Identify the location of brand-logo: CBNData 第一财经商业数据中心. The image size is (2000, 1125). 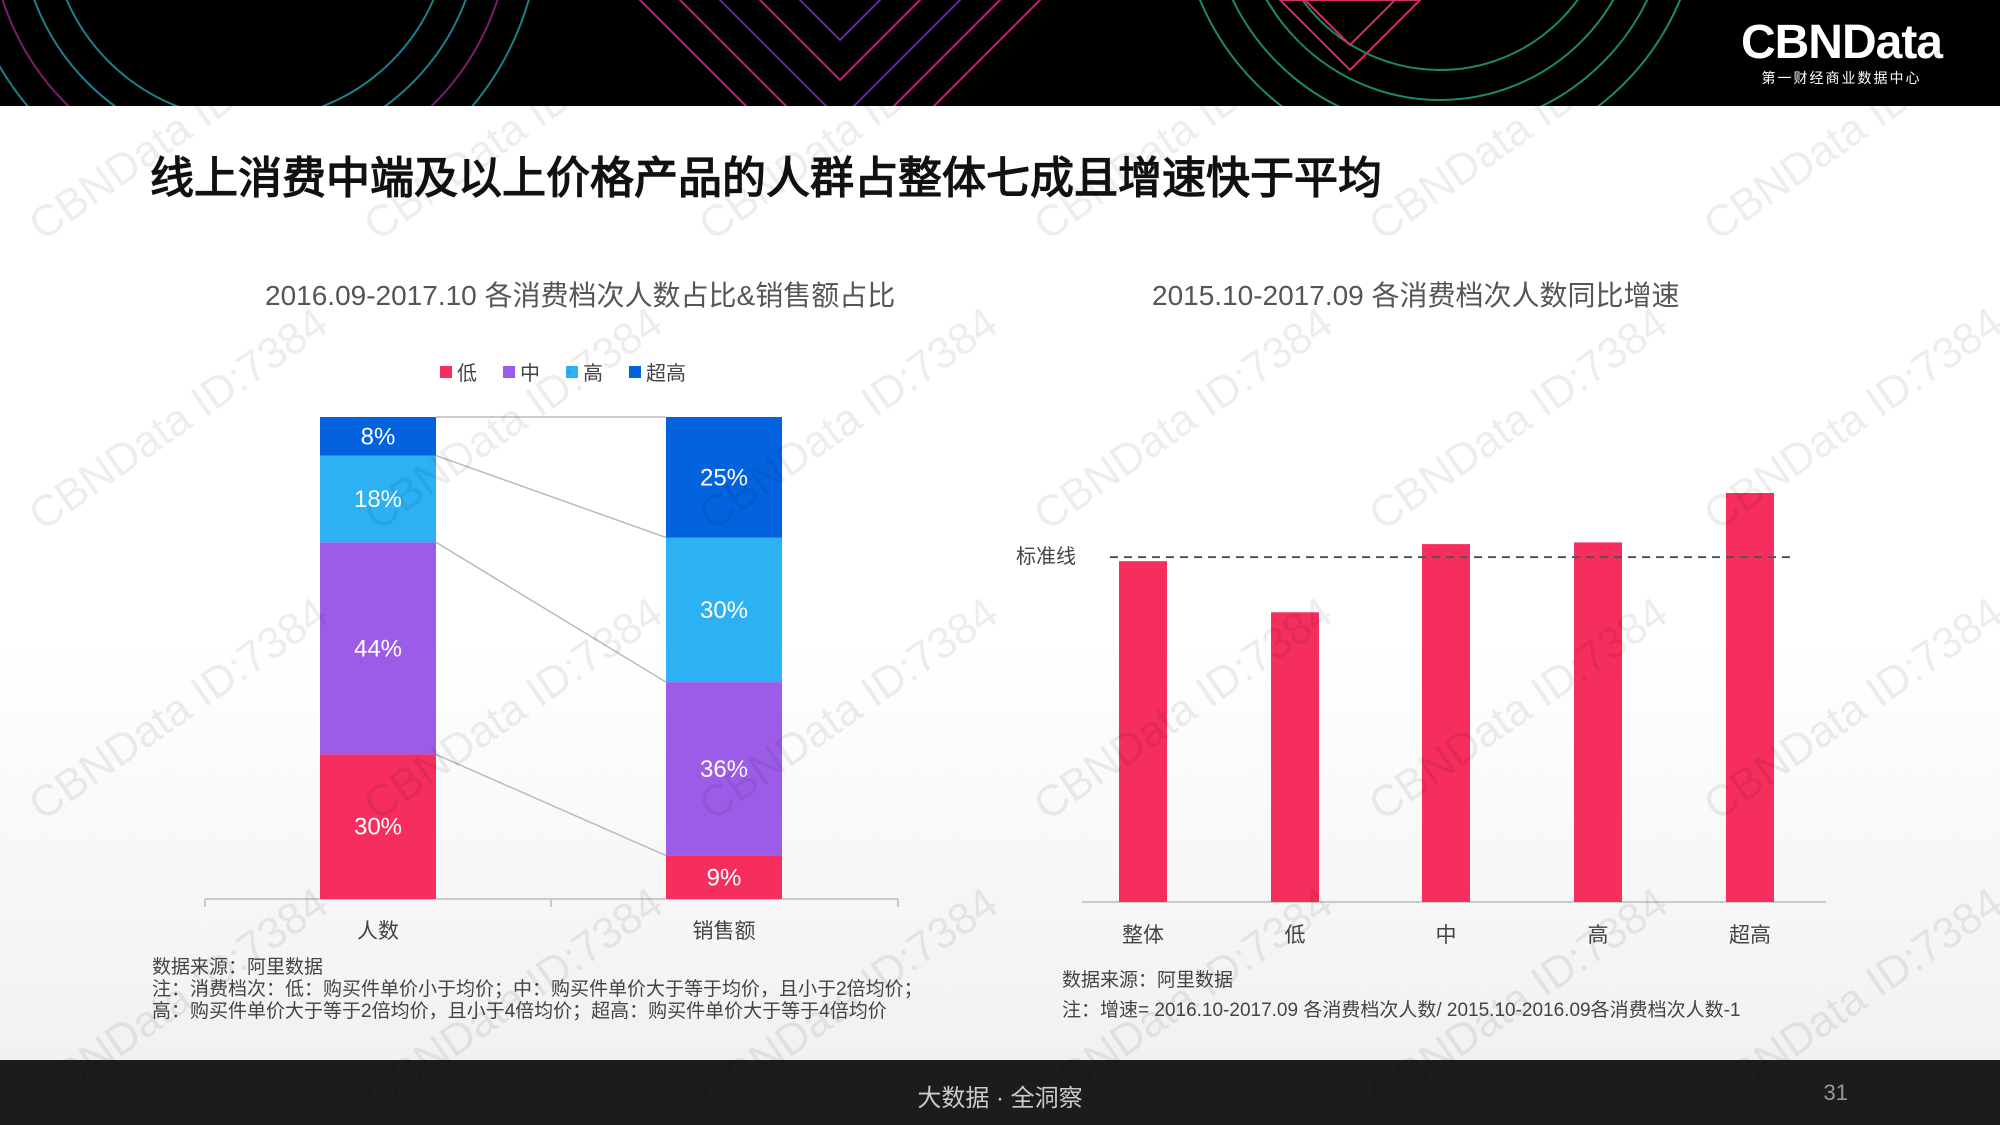
(1841, 52).